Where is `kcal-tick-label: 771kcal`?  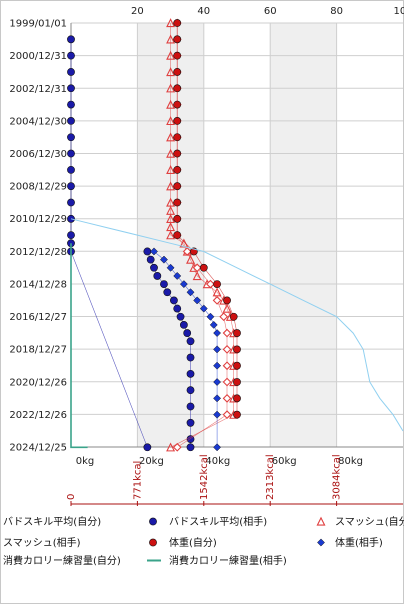
kcal-tick-label: 771kcal is located at coordinates (137, 480).